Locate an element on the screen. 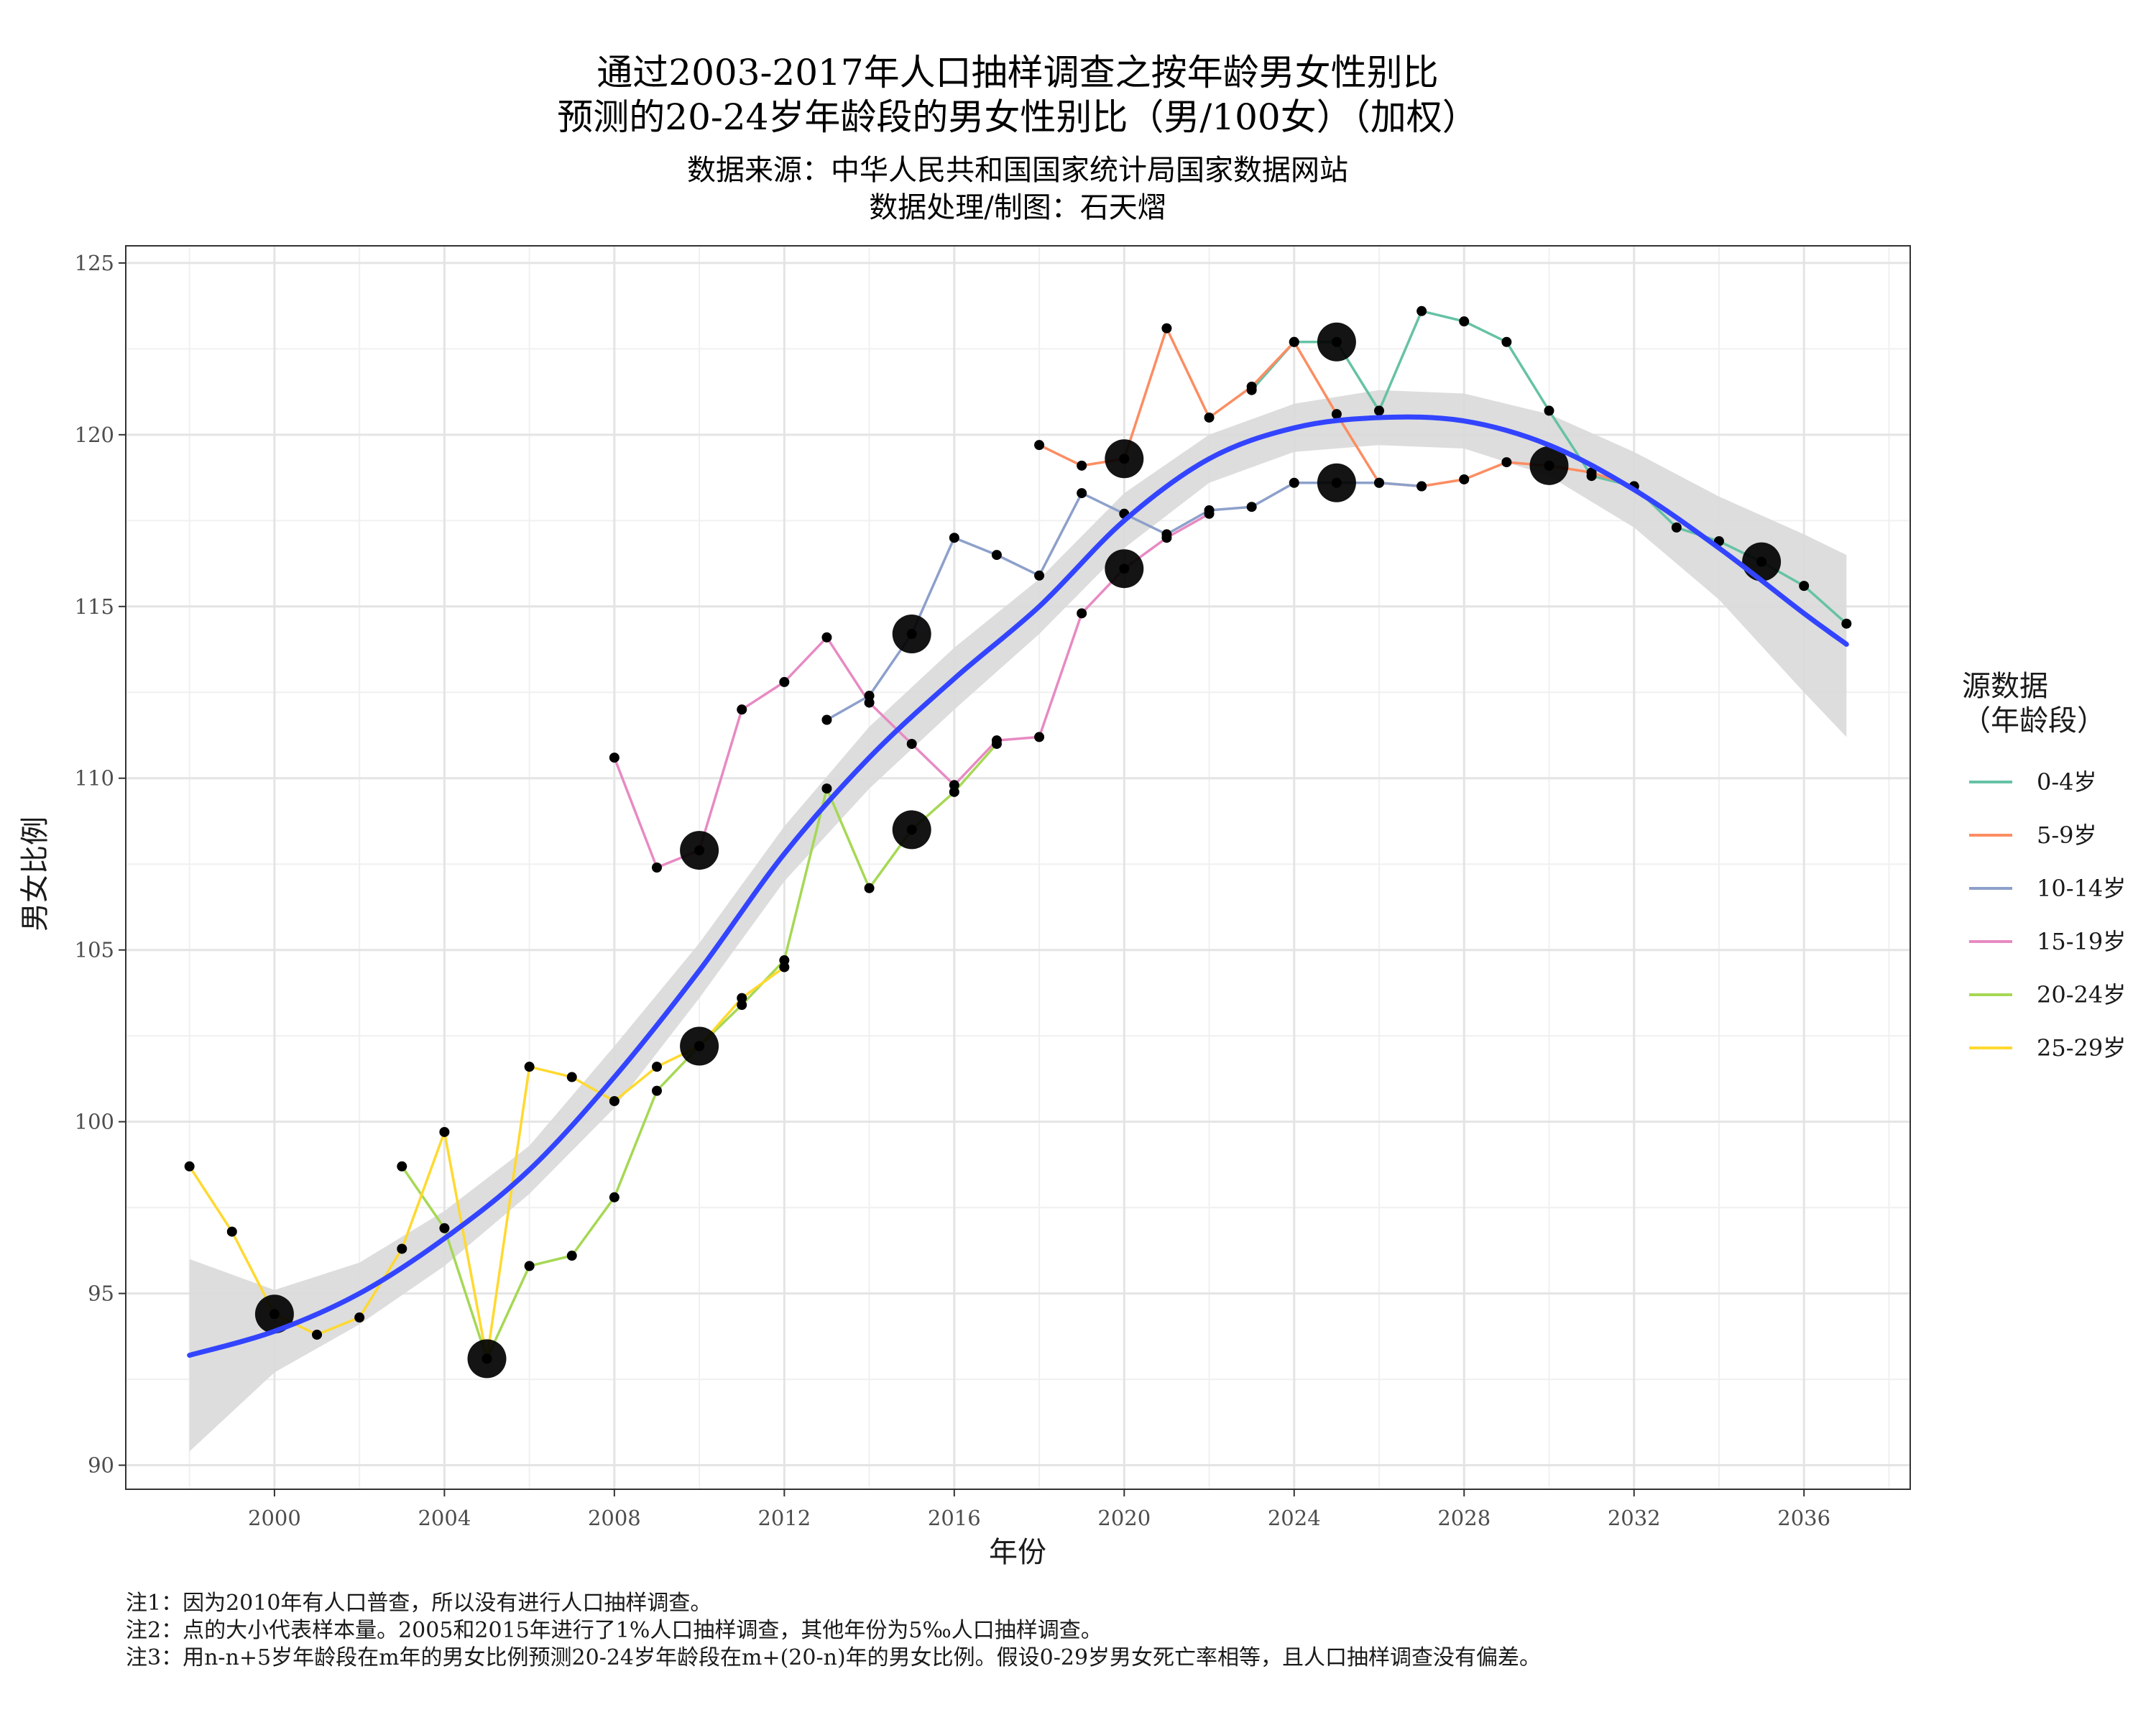 The height and width of the screenshot is (1725, 2156). legend-label-25-29岁: 25-29岁 is located at coordinates (2082, 1048).